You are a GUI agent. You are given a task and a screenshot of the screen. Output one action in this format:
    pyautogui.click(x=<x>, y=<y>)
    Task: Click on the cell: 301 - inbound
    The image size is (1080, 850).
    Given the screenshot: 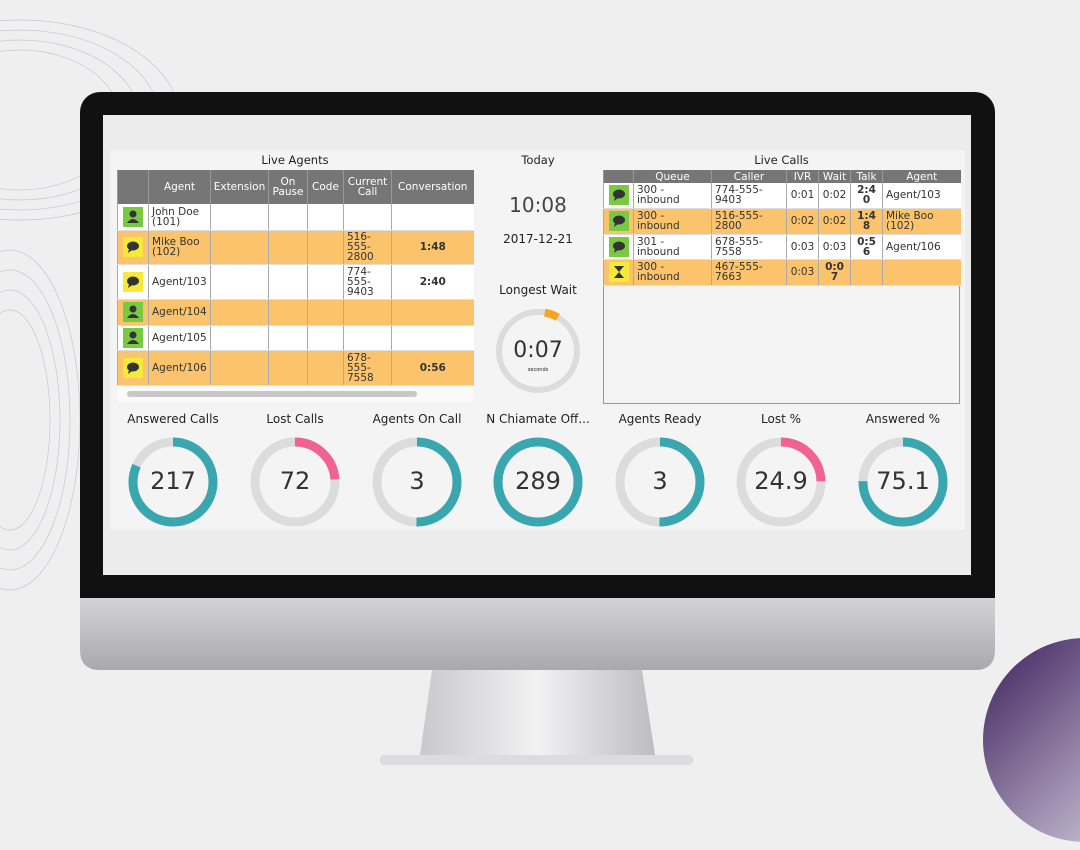 What is the action you would take?
    pyautogui.click(x=672, y=247)
    